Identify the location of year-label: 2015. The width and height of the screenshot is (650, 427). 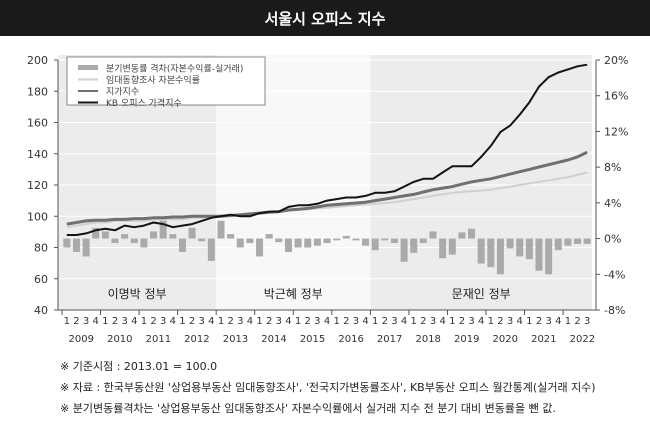
(312, 339).